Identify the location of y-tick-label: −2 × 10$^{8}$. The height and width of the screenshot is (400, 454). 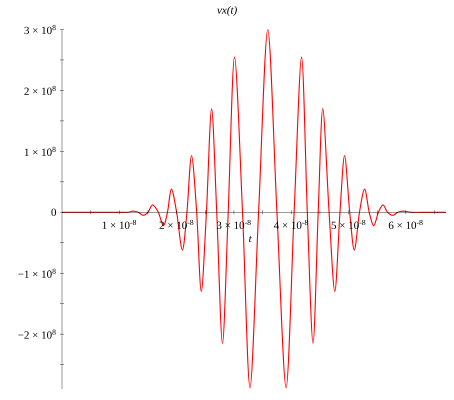
(37, 334).